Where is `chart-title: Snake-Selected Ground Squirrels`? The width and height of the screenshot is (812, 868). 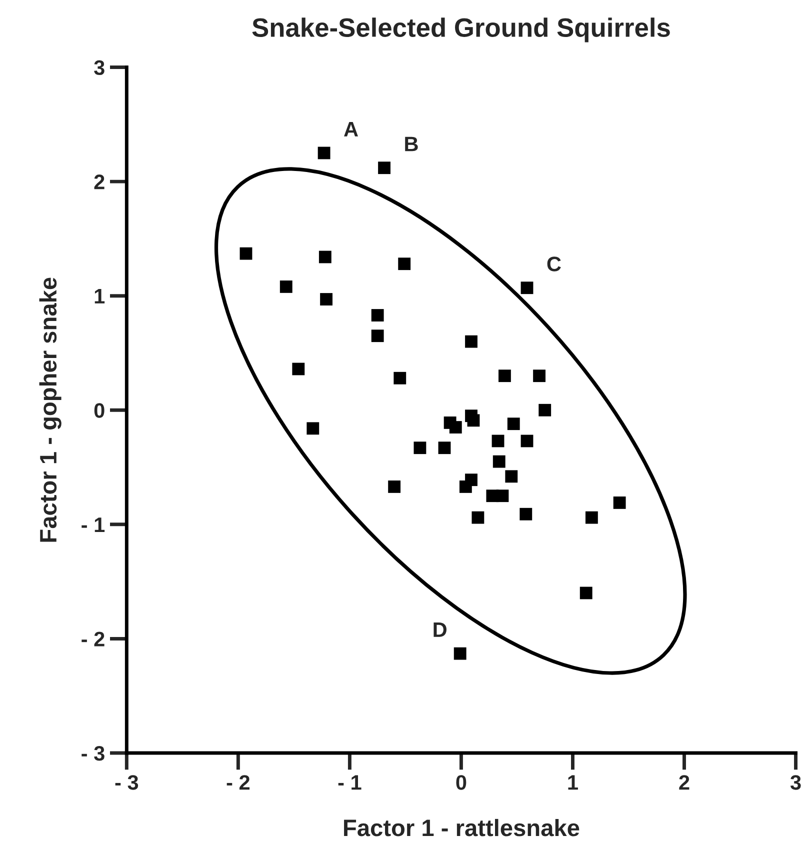
chart-title: Snake-Selected Ground Squirrels is located at coordinates (461, 30).